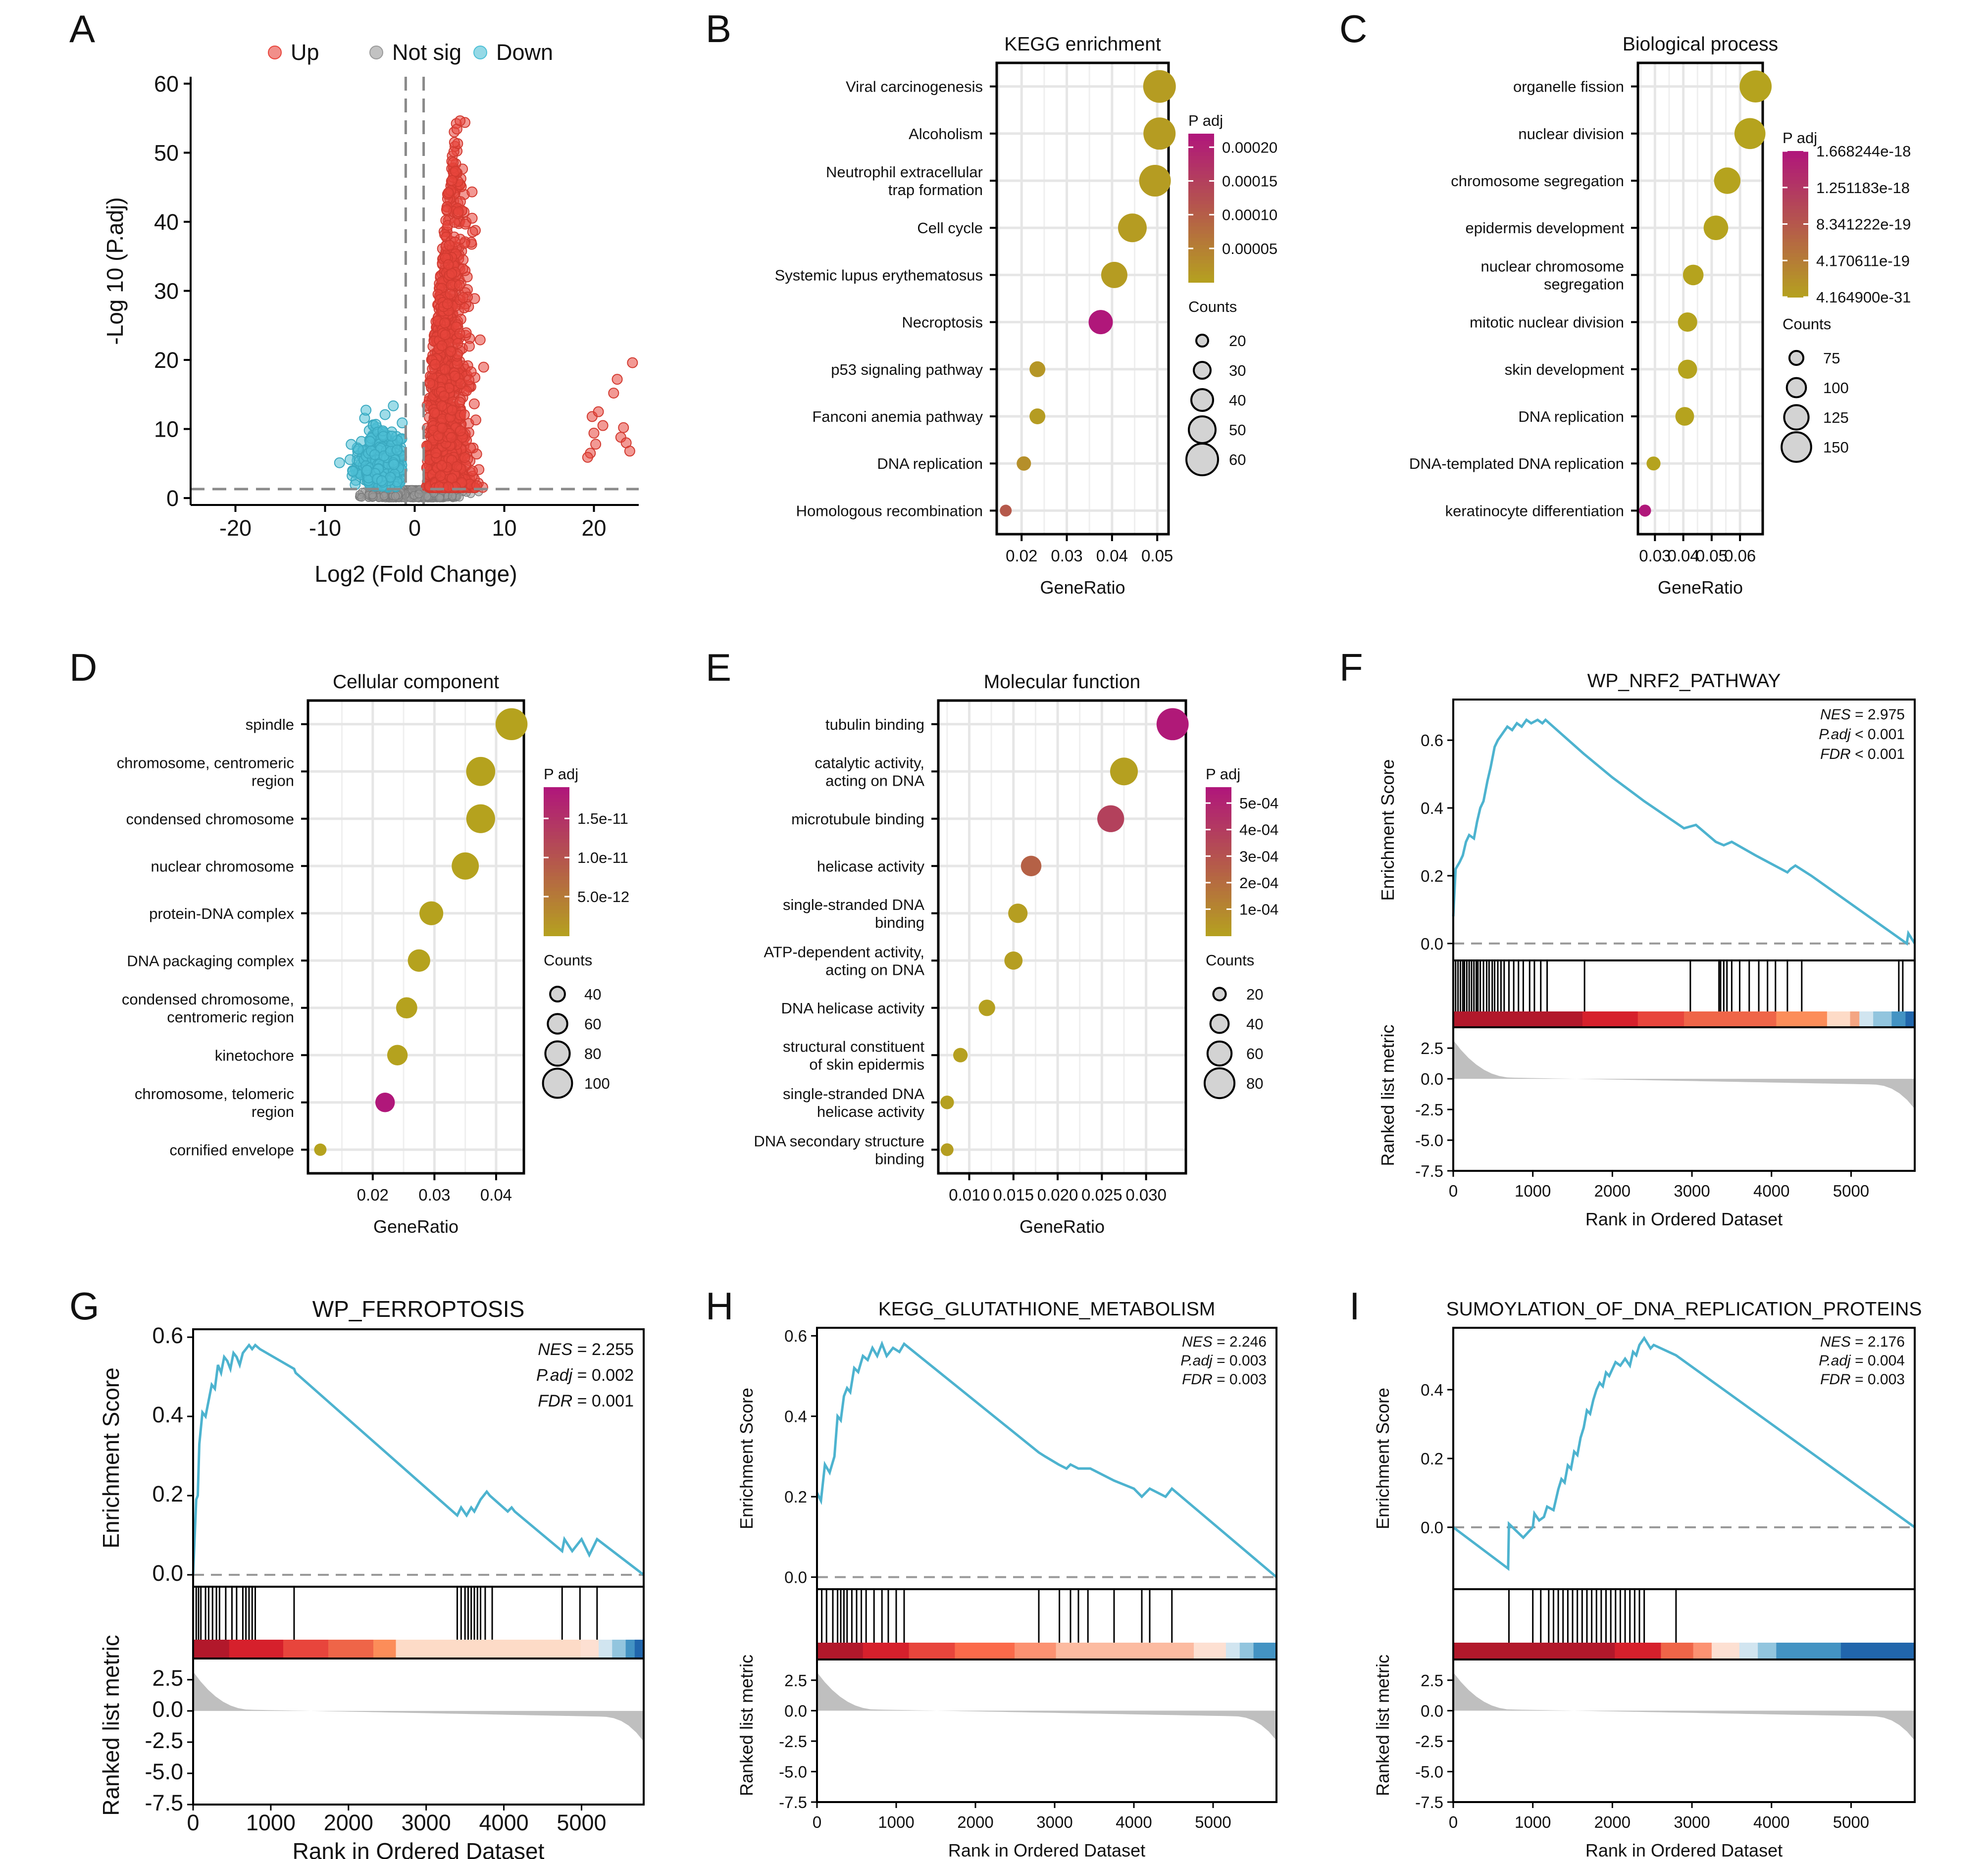 This screenshot has width=1988, height=1859. What do you see at coordinates (950, 228) in the screenshot?
I see `term-label: Cell cycle` at bounding box center [950, 228].